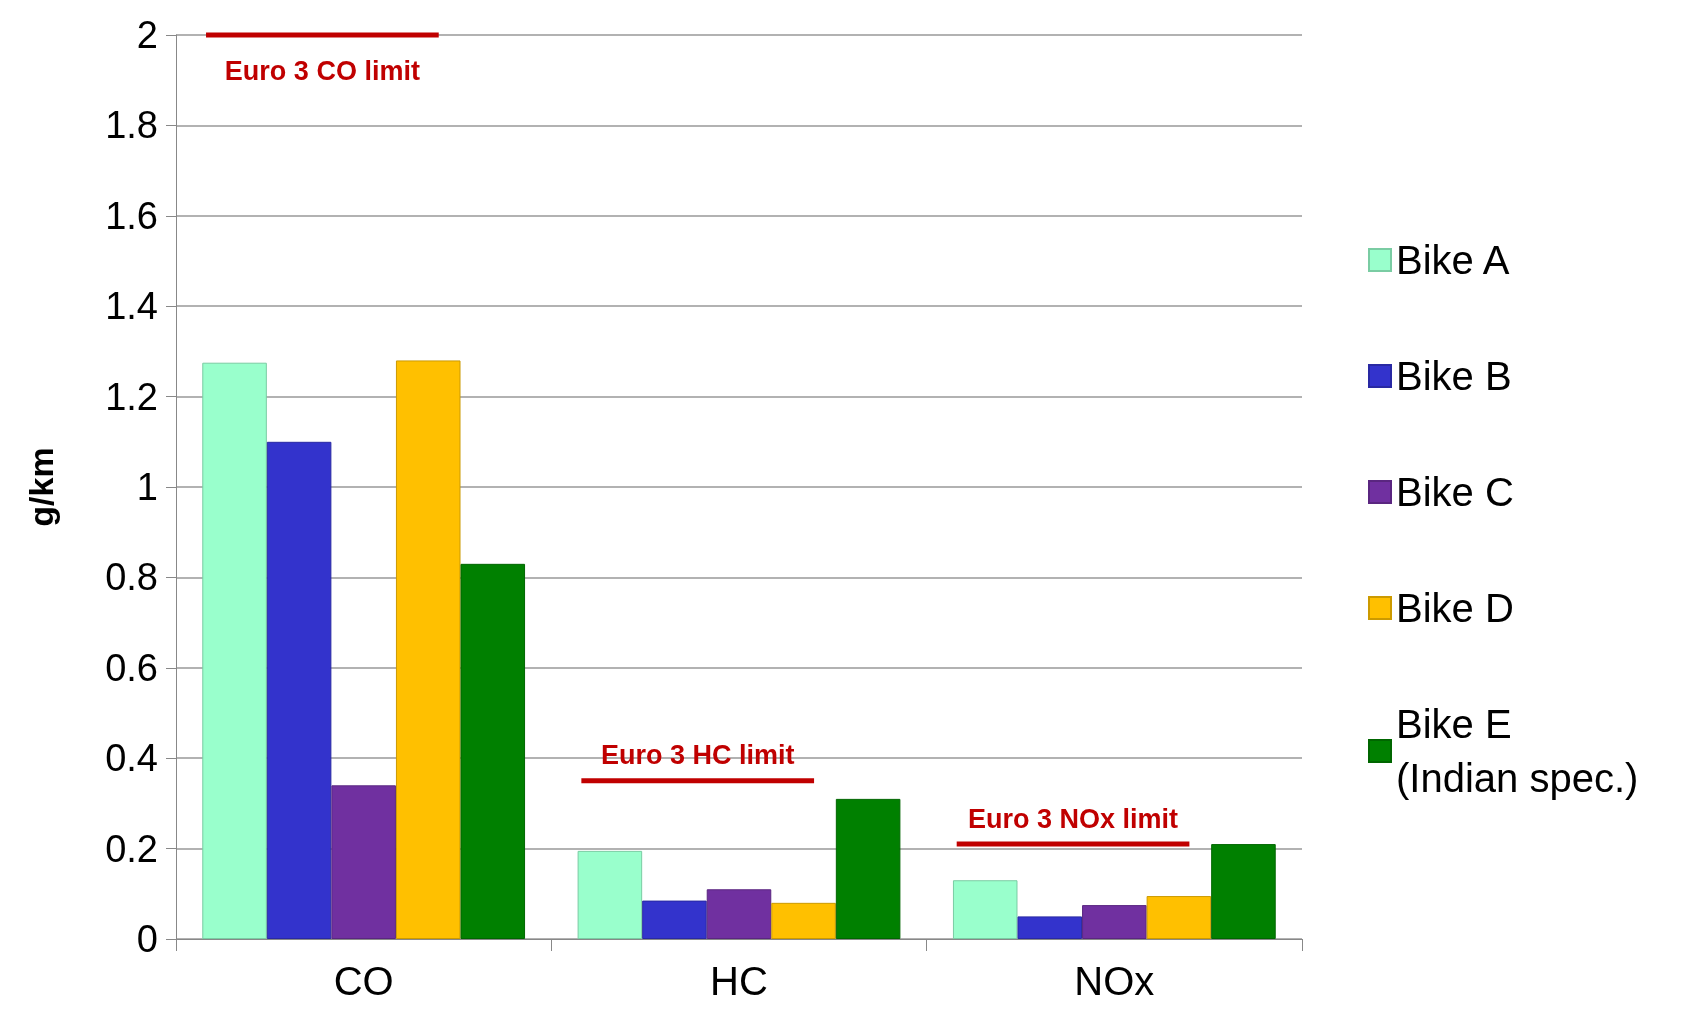 The image size is (1694, 1027). What do you see at coordinates (697, 755) in the screenshot?
I see `ref-line-label: Euro 3 HC limit` at bounding box center [697, 755].